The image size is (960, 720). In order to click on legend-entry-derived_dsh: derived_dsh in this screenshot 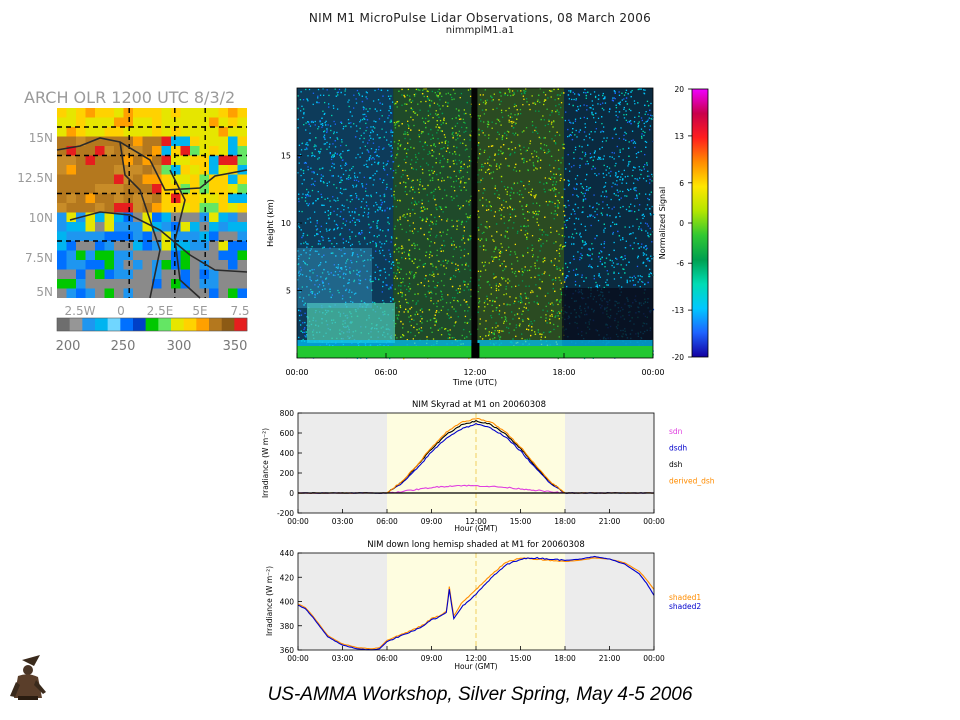, I will do `click(692, 481)`.